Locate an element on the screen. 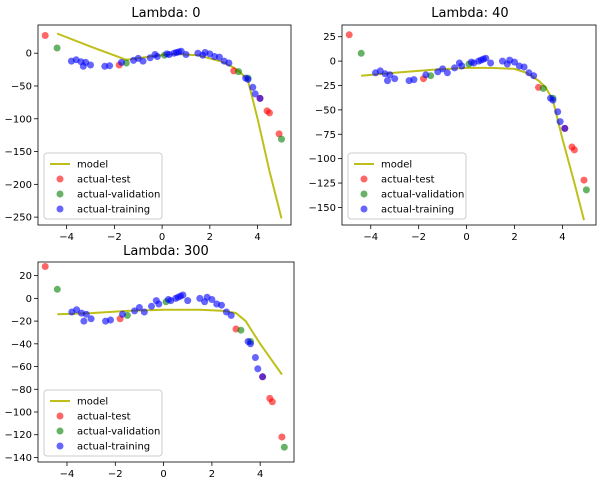  y-tick-label: −120 is located at coordinates (18, 435).